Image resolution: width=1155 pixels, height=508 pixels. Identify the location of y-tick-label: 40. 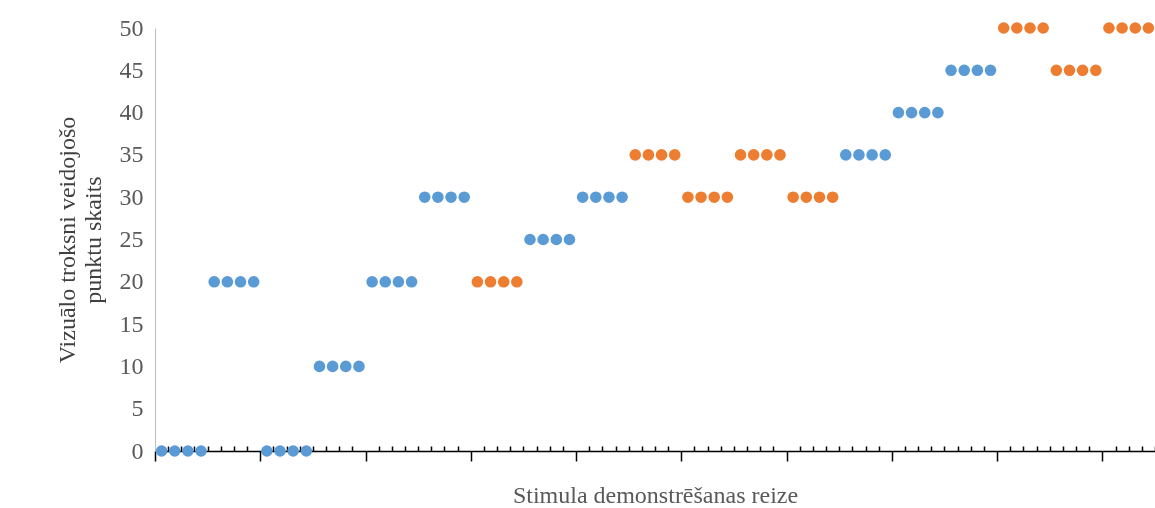
(131, 112).